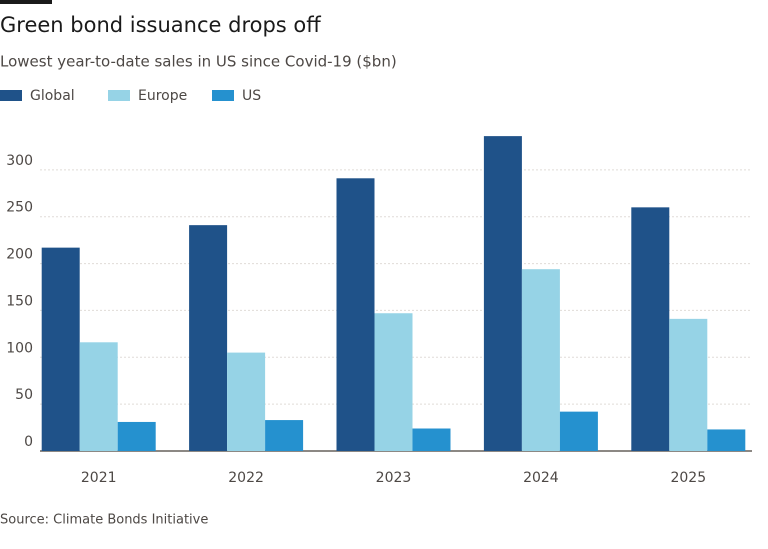 Image resolution: width=768 pixels, height=549 pixels. Describe the element at coordinates (19, 348) in the screenshot. I see `y-tick-label: 100` at that location.